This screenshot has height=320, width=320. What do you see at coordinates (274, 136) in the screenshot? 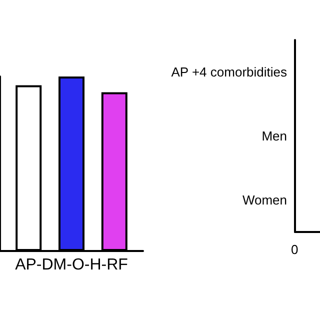
I see `category-label: Men` at bounding box center [274, 136].